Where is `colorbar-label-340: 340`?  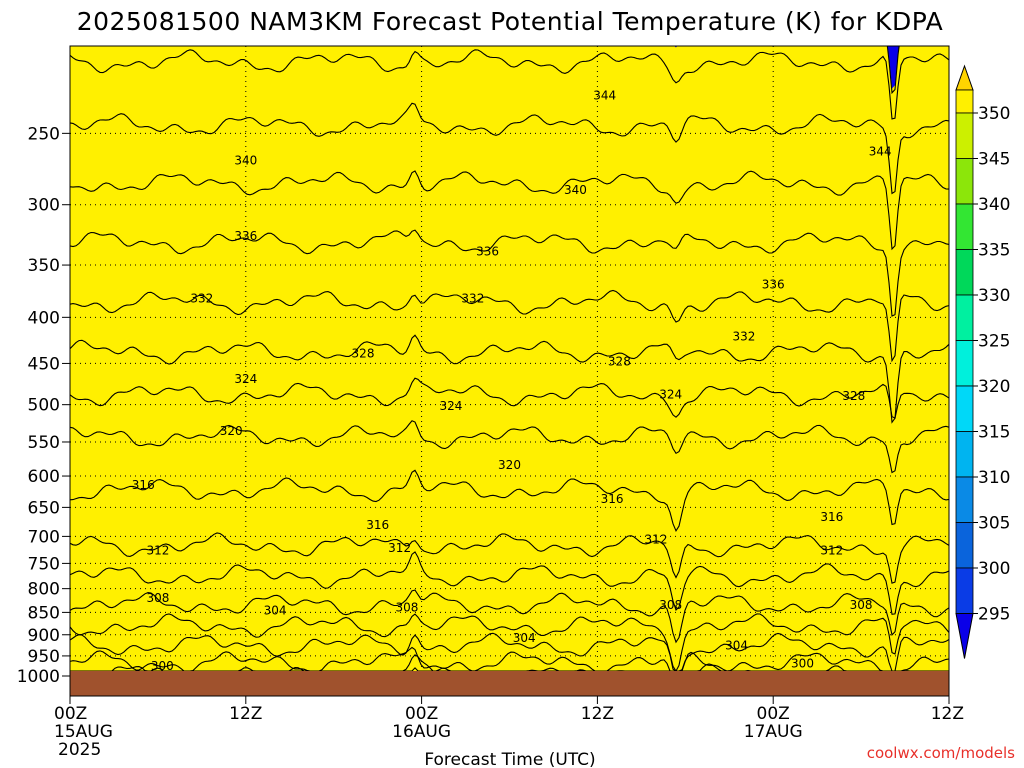 colorbar-label-340: 340 is located at coordinates (994, 205).